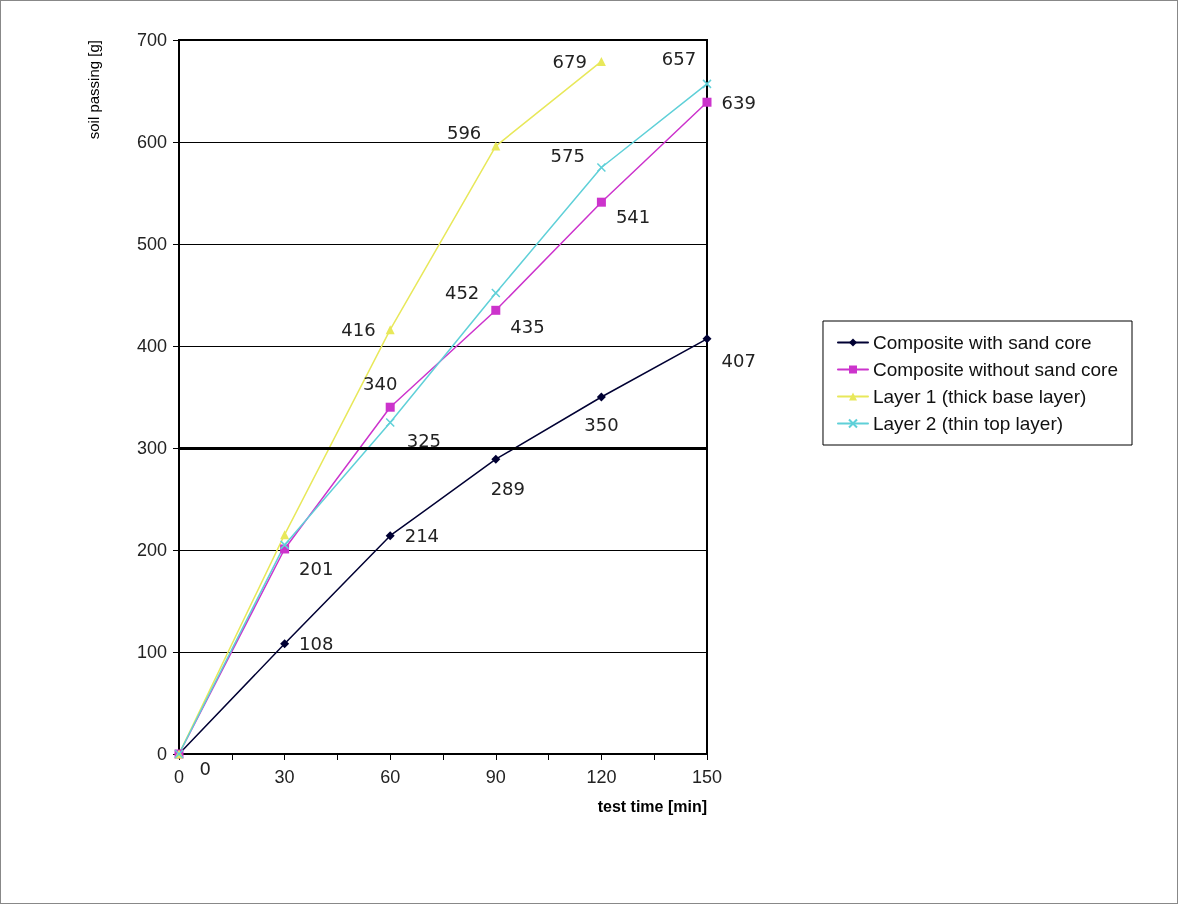 The image size is (1178, 904). What do you see at coordinates (527, 326) in the screenshot?
I see `data-label: 435` at bounding box center [527, 326].